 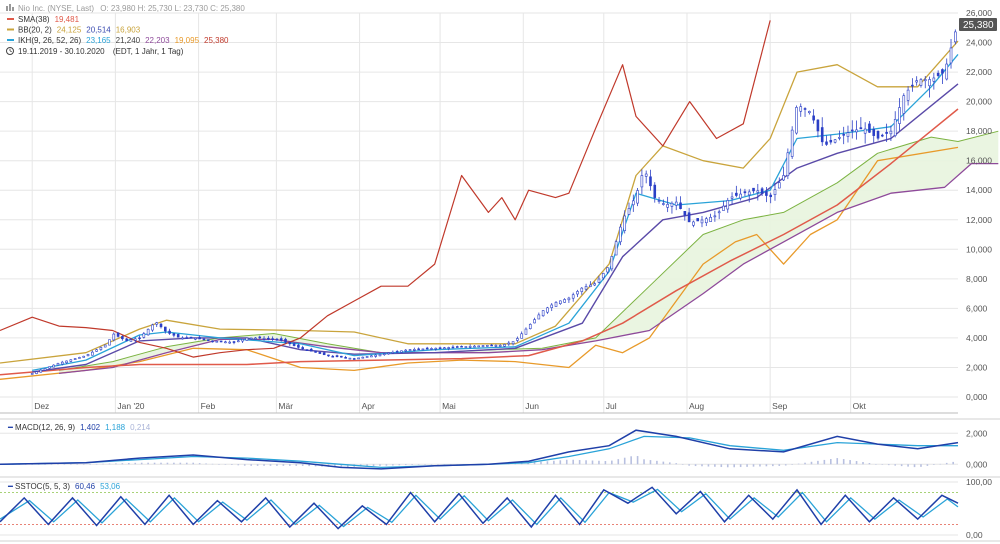 What do you see at coordinates (128, 30) in the screenshot?
I see `legend-value: 16,903` at bounding box center [128, 30].